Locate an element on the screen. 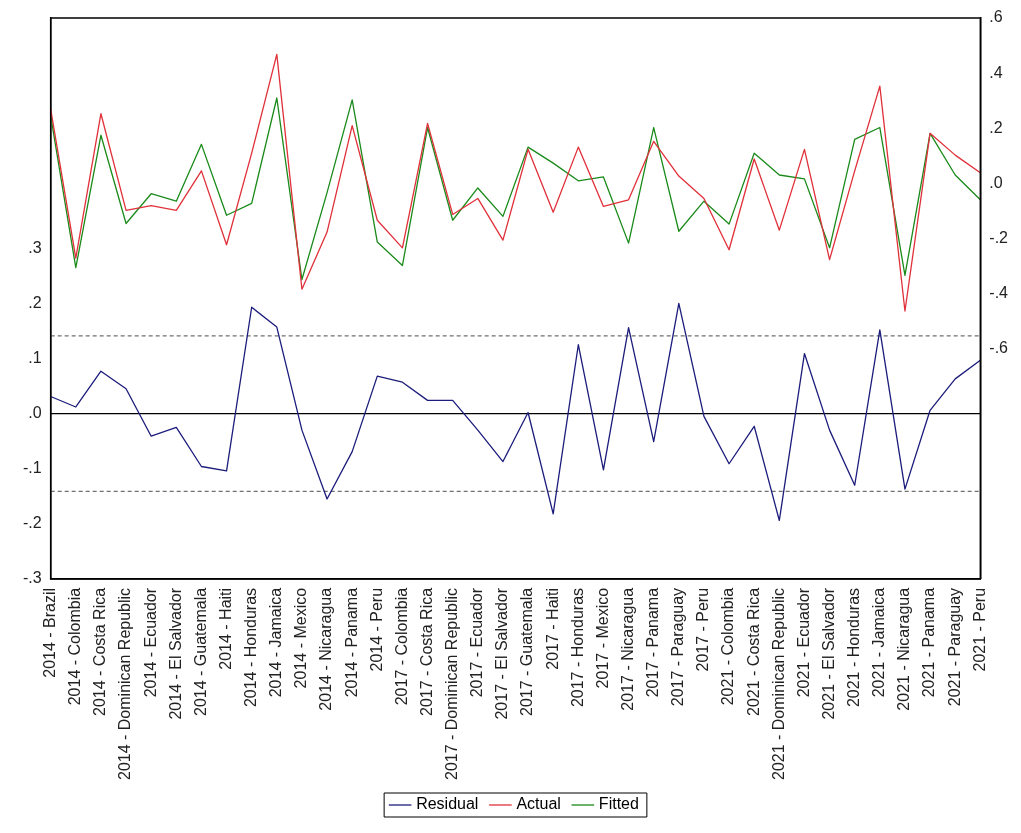  y-tick-label: .0 is located at coordinates (35, 413).